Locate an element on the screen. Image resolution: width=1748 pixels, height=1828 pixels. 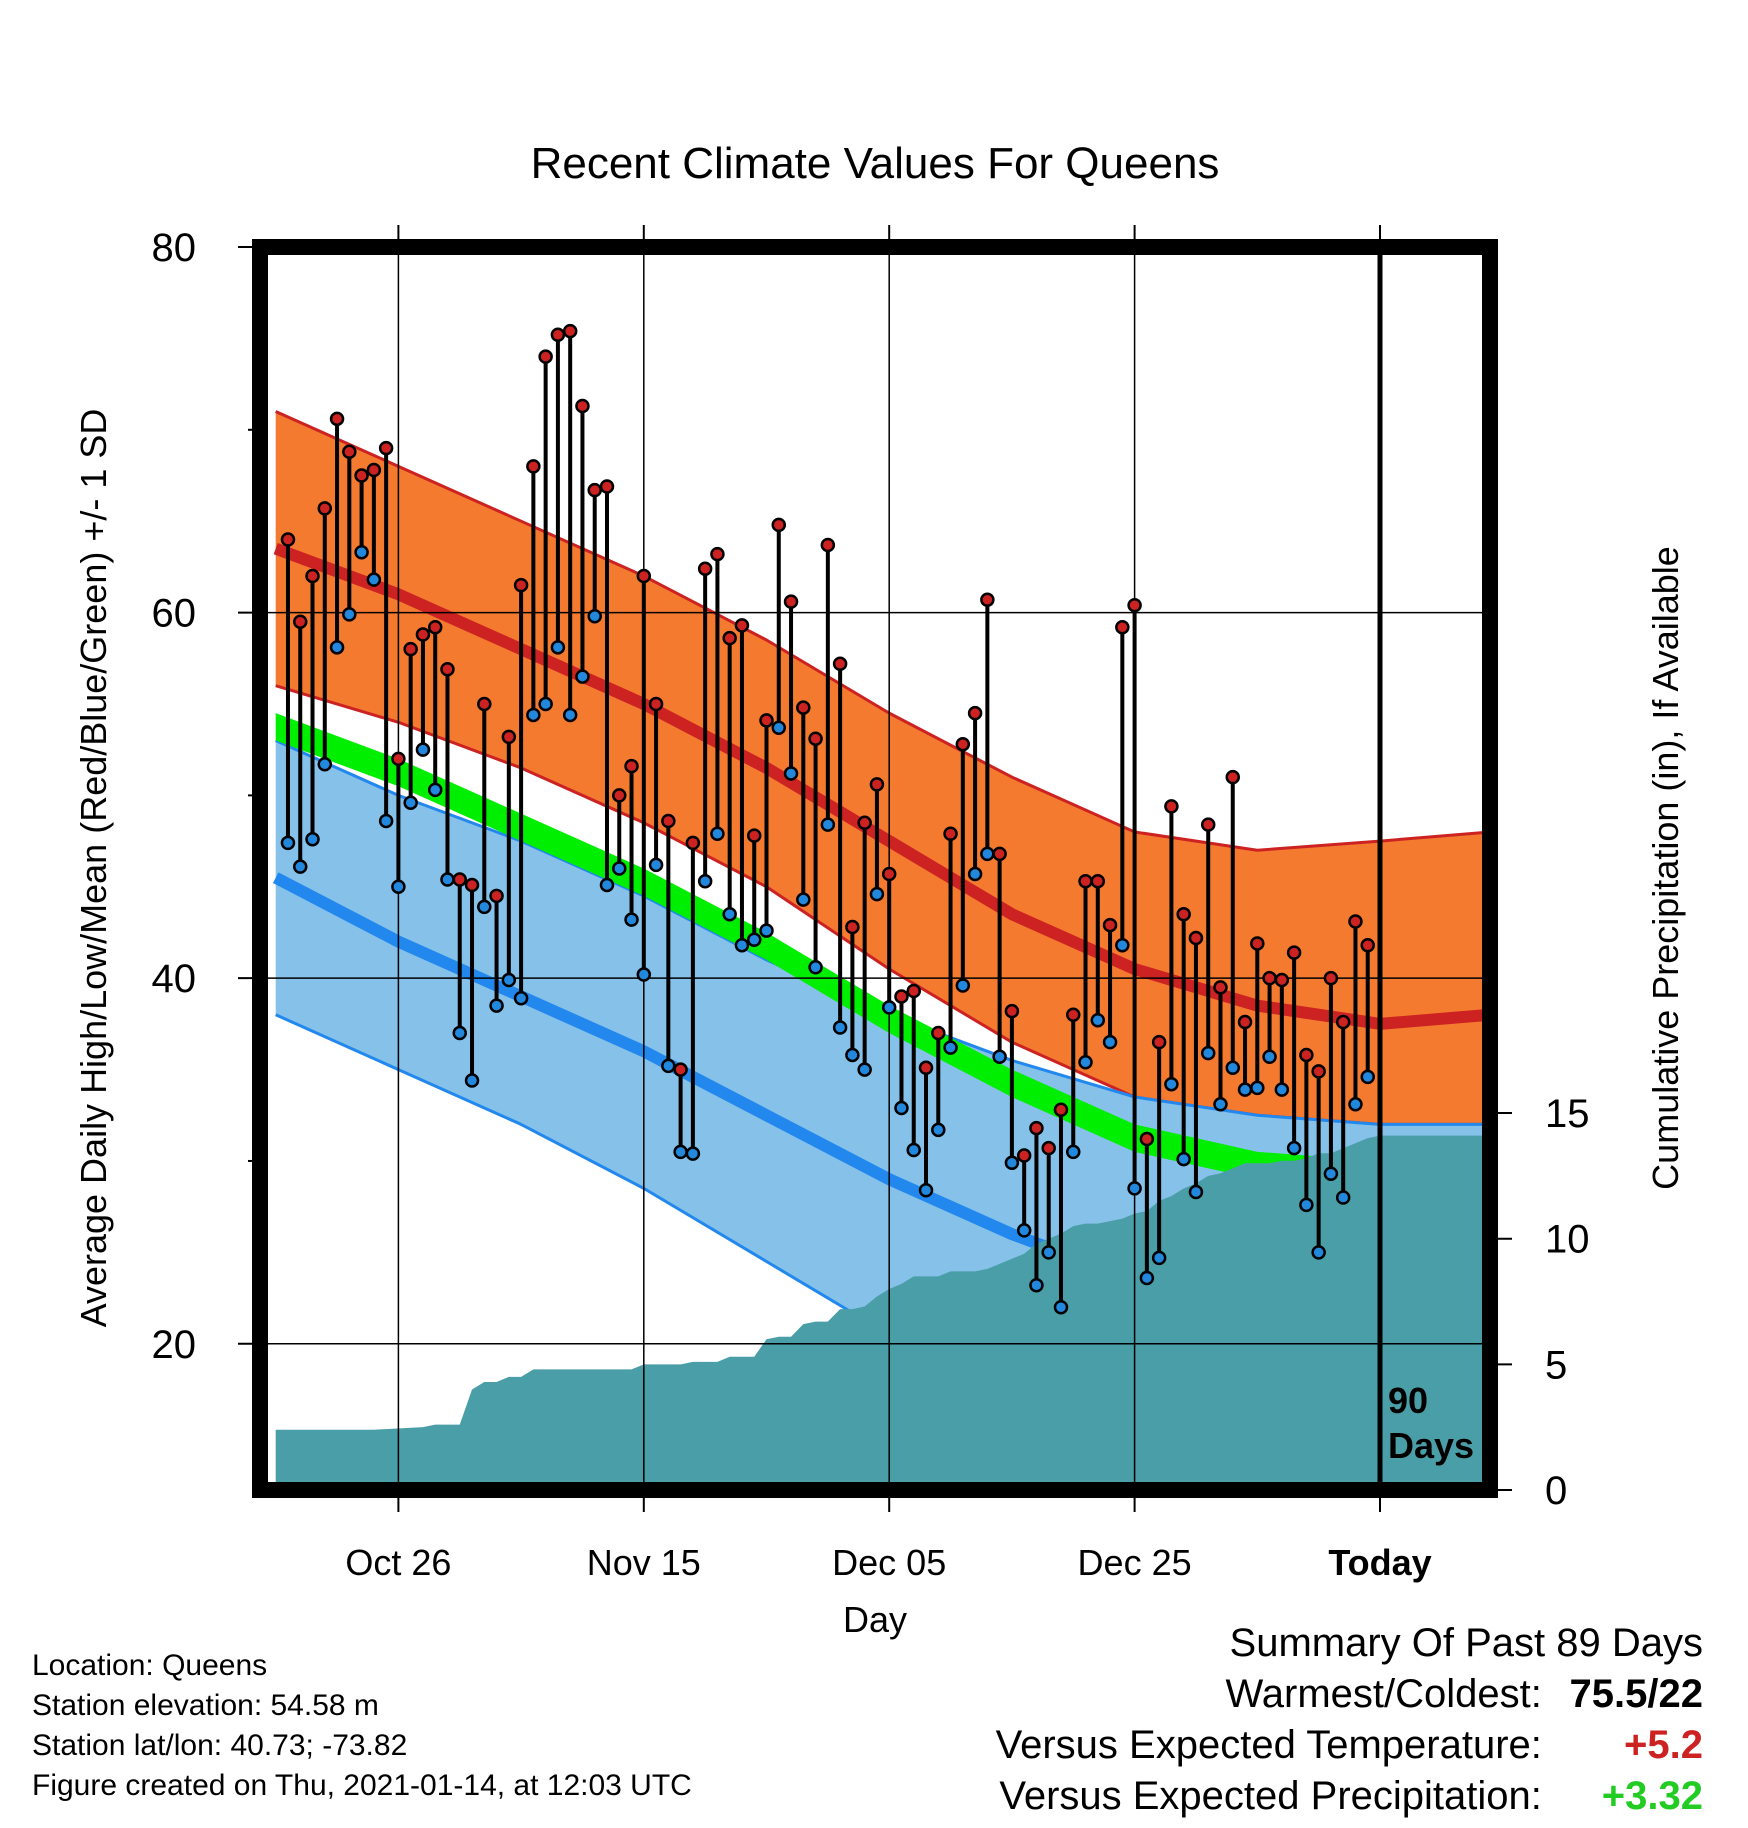
y2-tick-label: 5 is located at coordinates (1556, 1365).